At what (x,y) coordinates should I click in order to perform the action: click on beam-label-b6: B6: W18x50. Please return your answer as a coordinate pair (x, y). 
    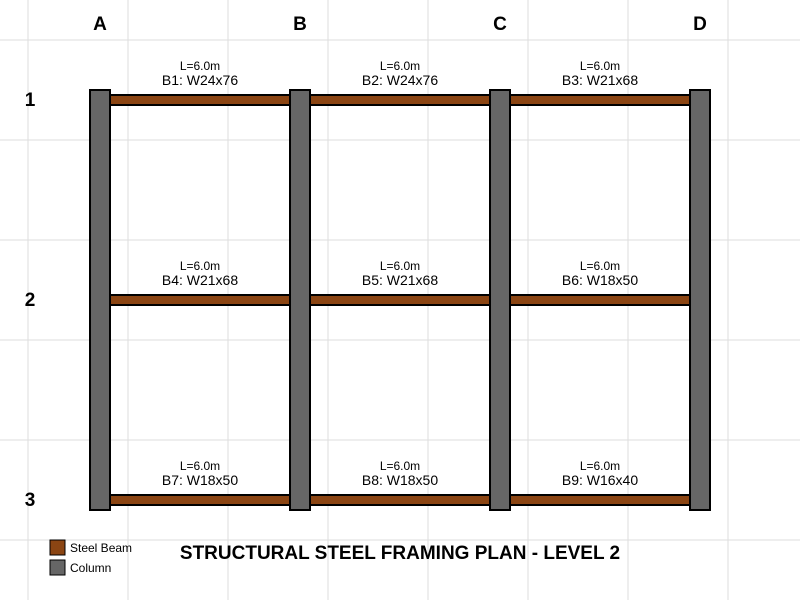
    Looking at the image, I should click on (600, 280).